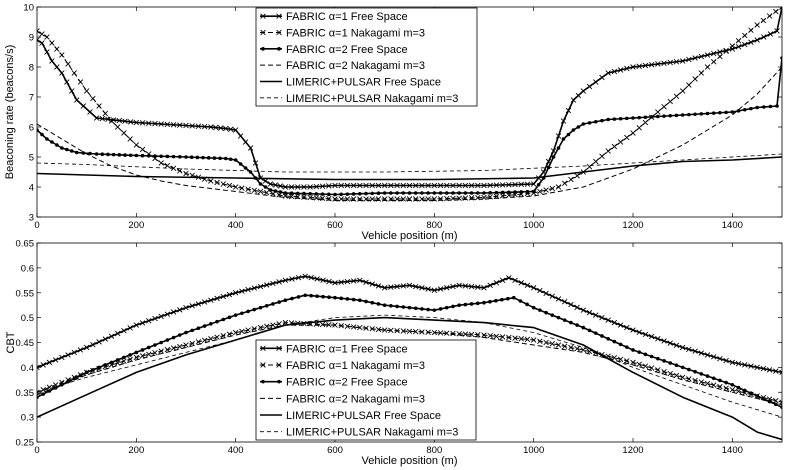 The image size is (797, 470). Describe the element at coordinates (11, 342) in the screenshot. I see `y-axis-label: CBT` at that location.